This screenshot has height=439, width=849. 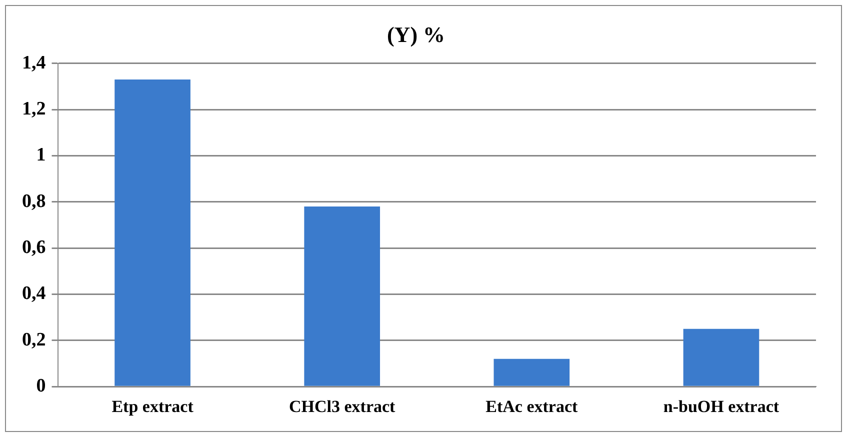 I want to click on x-tick-label: Etp extract, so click(x=153, y=406).